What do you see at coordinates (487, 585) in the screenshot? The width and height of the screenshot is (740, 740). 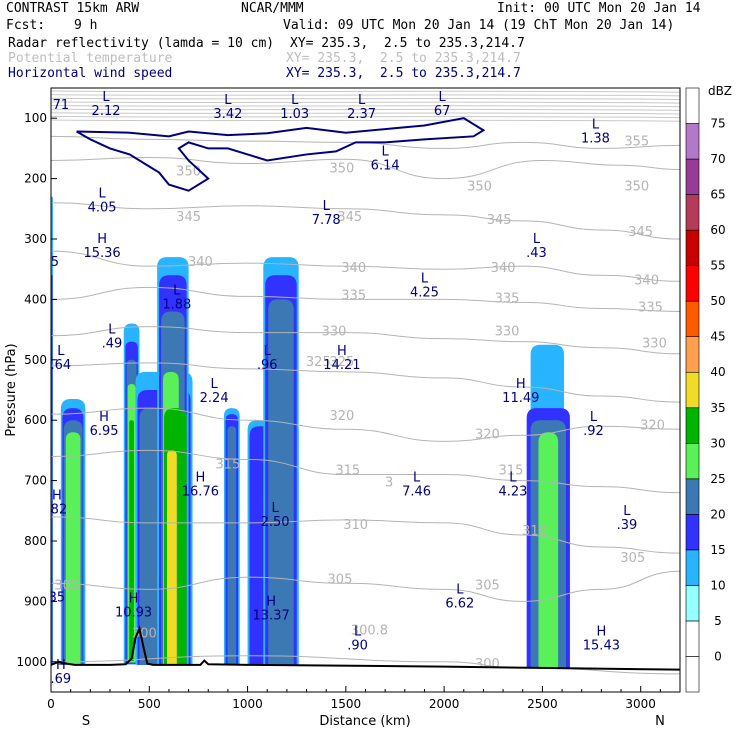 I see `theta-label-32: 305` at bounding box center [487, 585].